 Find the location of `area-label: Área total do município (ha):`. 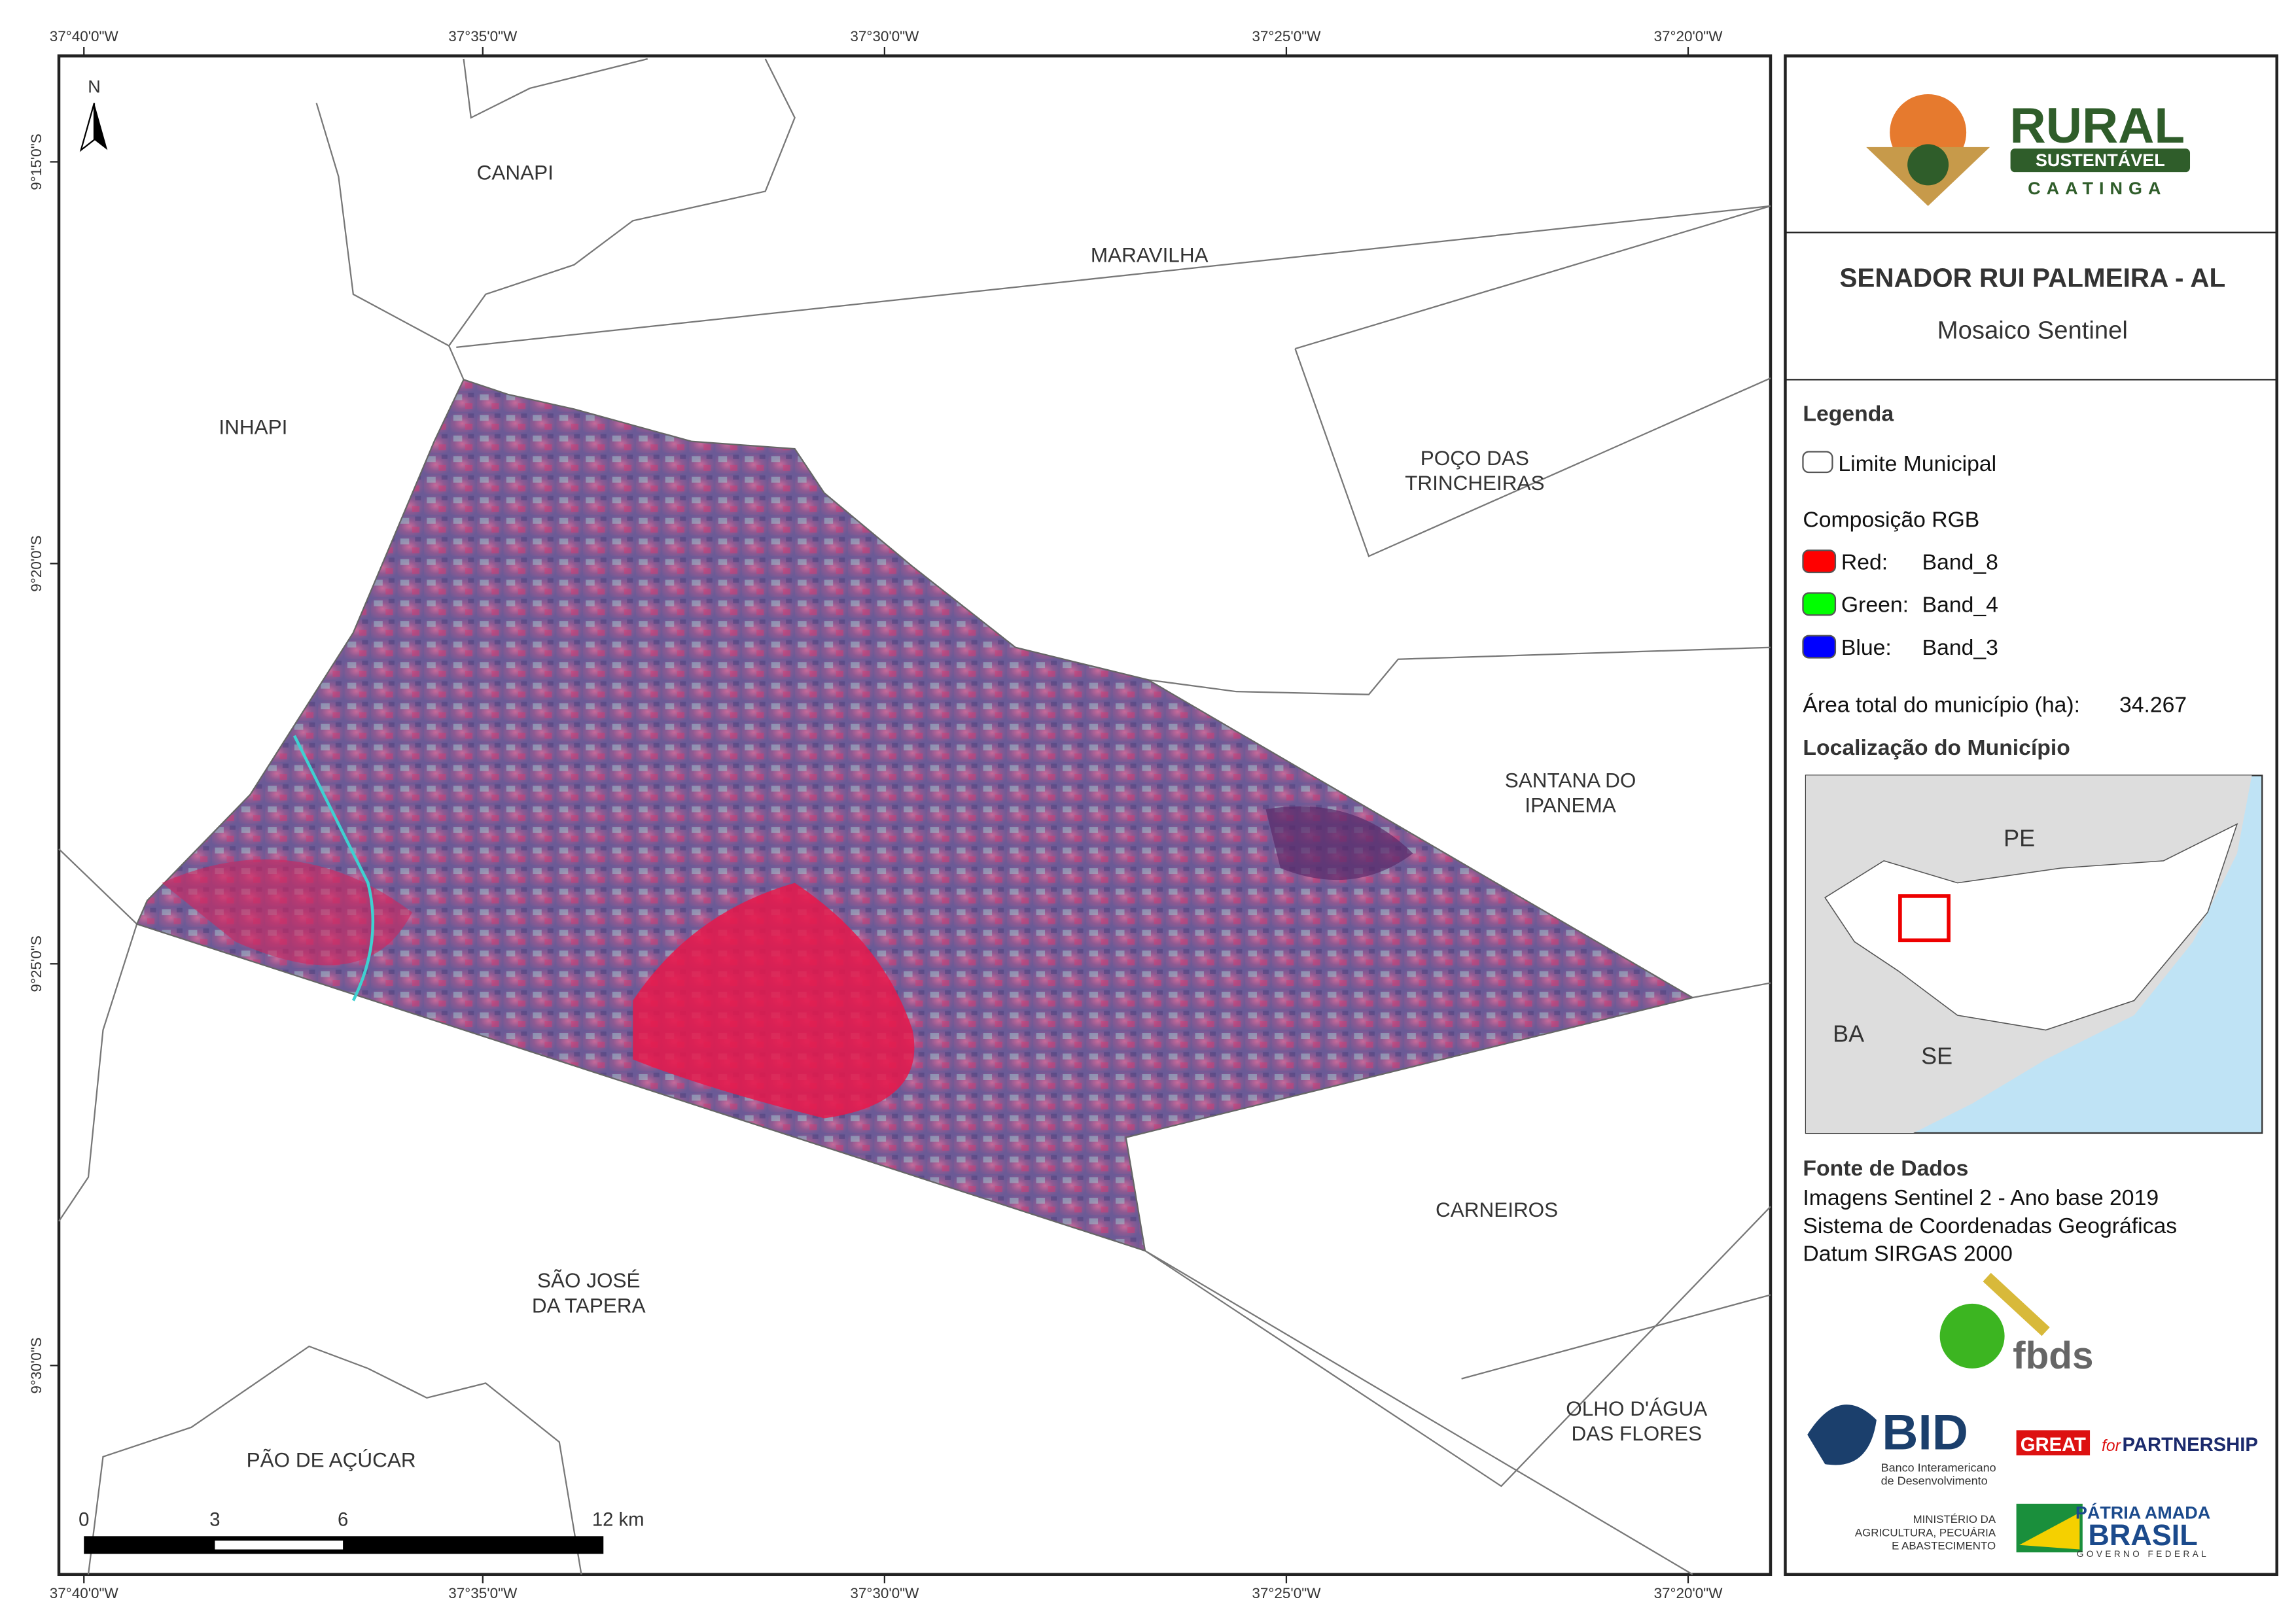

area-label: Área total do município (ha): is located at coordinates (1941, 705).